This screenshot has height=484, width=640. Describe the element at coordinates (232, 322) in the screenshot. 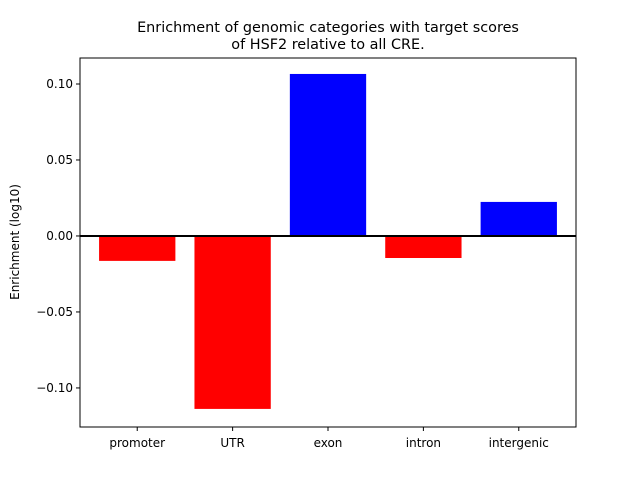

I see `bar-UTR` at that location.